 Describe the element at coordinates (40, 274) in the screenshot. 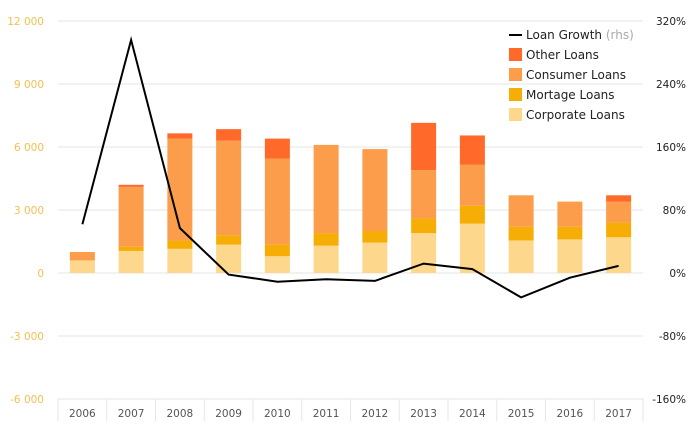

I see `y-tick-label: 0` at that location.